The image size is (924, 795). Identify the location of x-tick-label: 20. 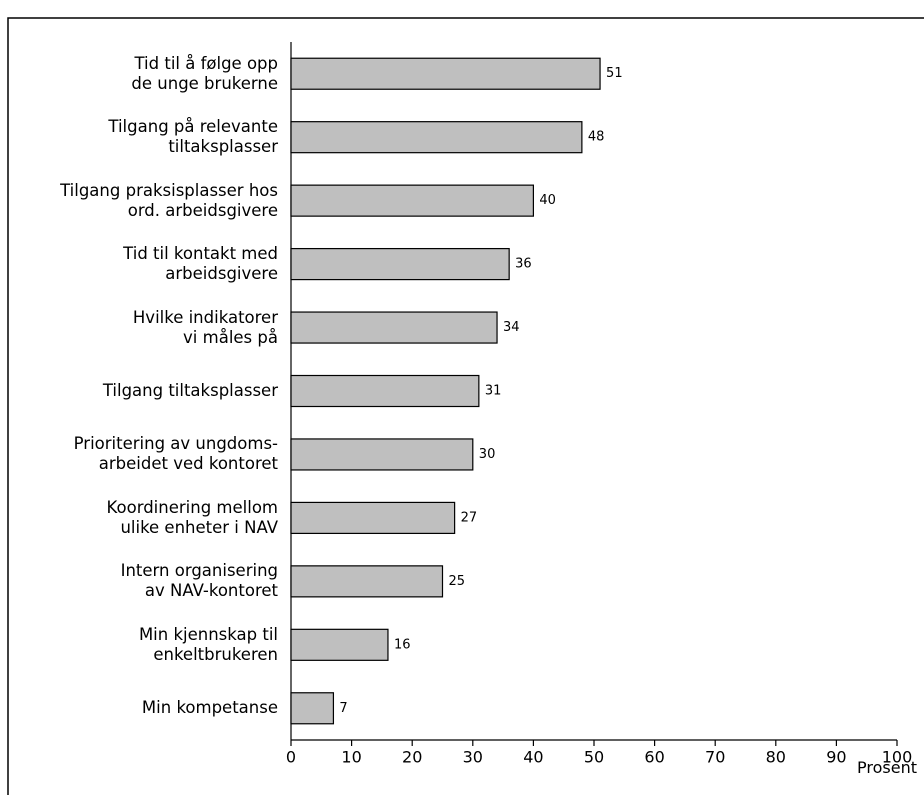
(412, 757).